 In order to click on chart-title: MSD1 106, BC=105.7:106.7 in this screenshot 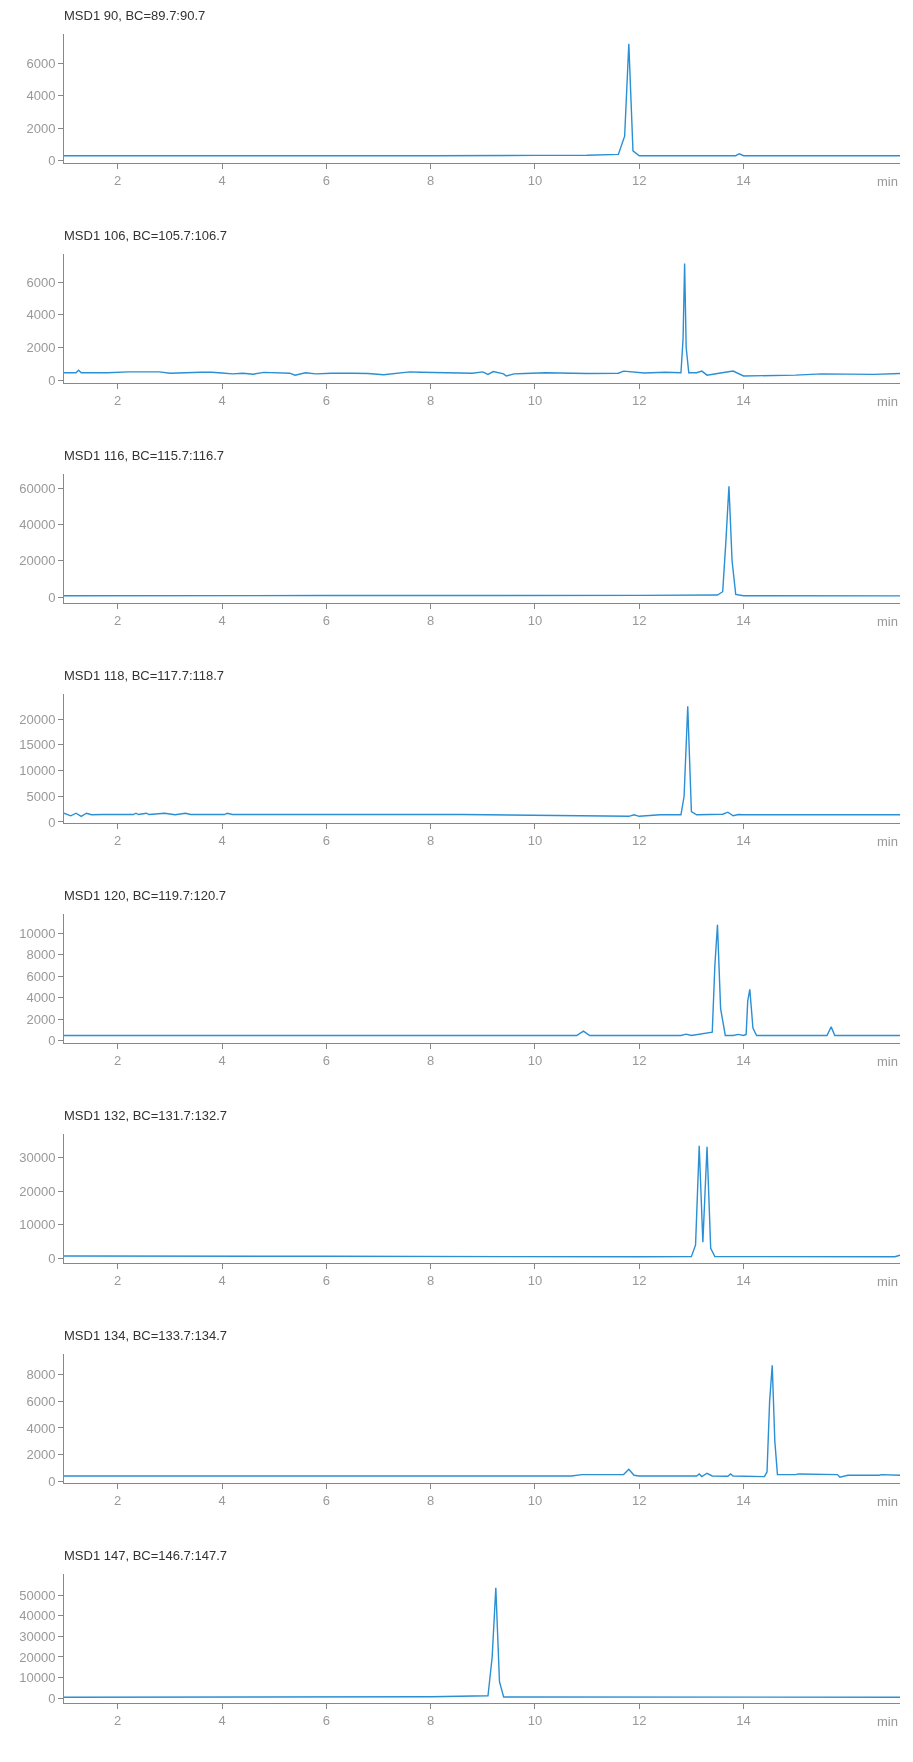, I will do `click(145, 235)`.